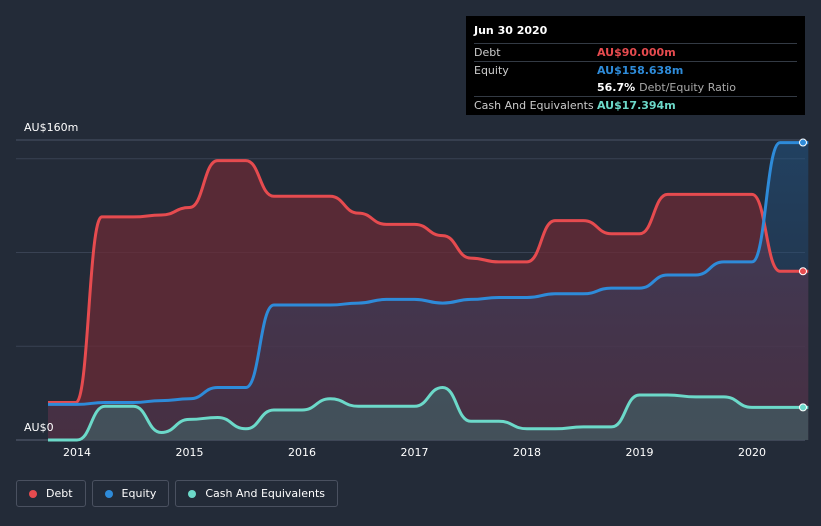  I want to click on tooltip-cash-value: AU$17.394m, so click(636, 105).